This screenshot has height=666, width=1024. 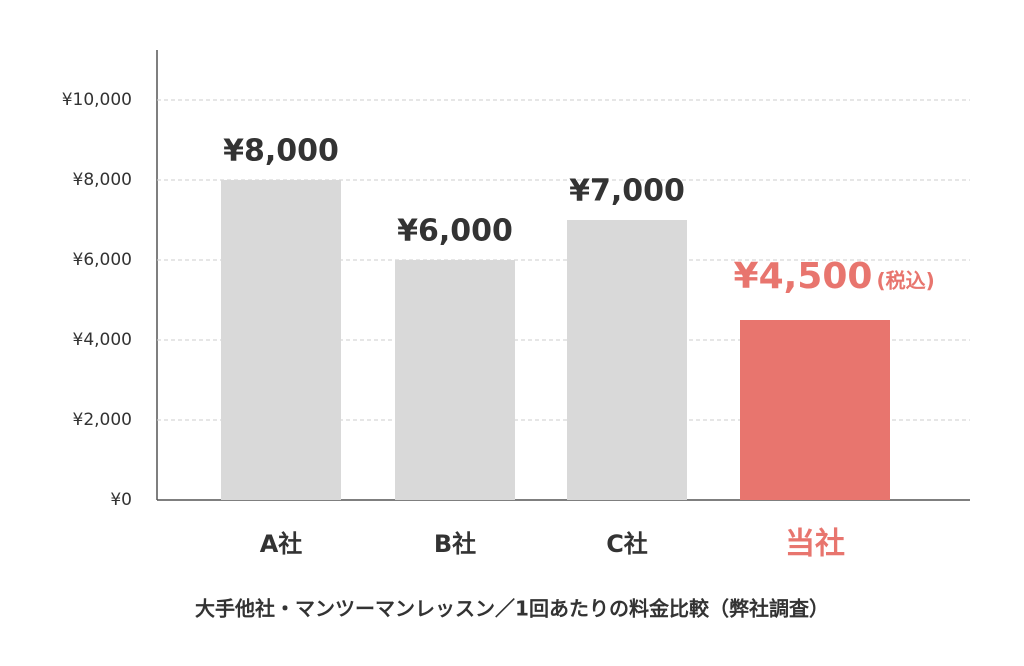 I want to click on caption: 大手他社・マンツーマンレッスン／1回あたりの料金比較（弊社調査）, so click(x=512, y=609).